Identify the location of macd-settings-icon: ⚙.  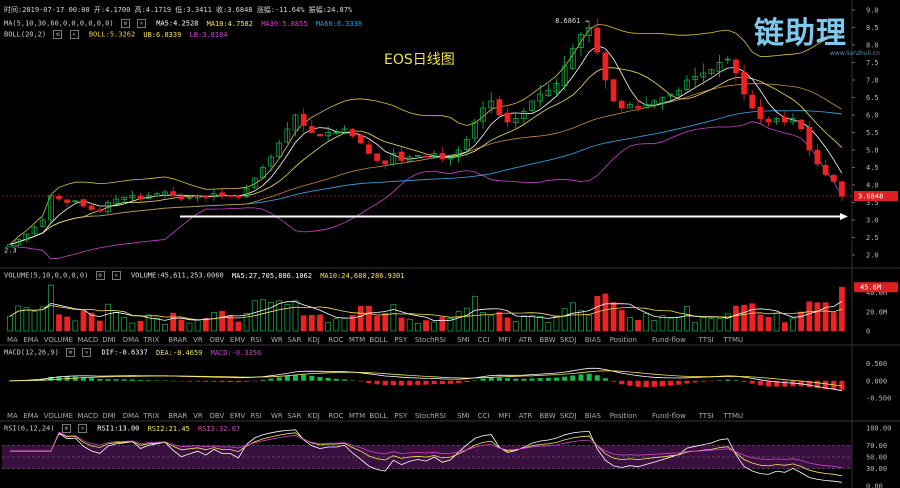
(71, 352).